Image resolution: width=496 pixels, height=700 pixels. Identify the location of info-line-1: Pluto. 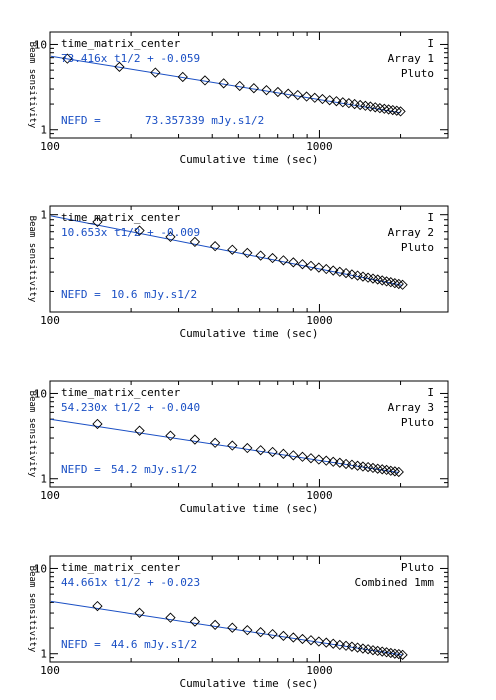
(417, 567).